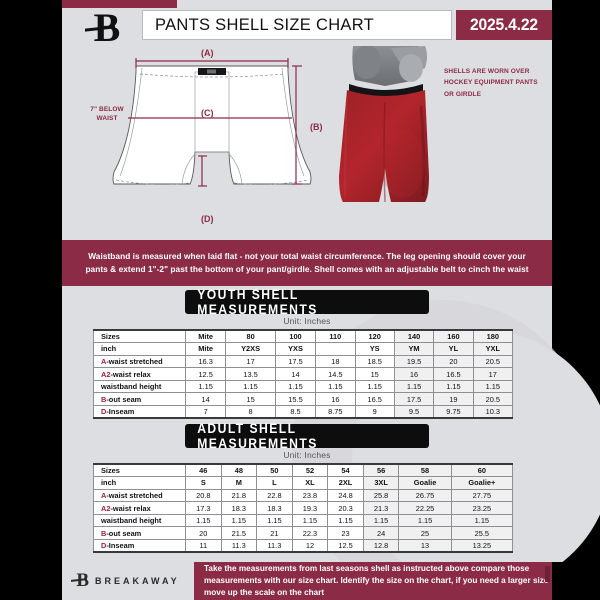 The width and height of the screenshot is (600, 600). I want to click on table-cell: Y2XS, so click(250, 349).